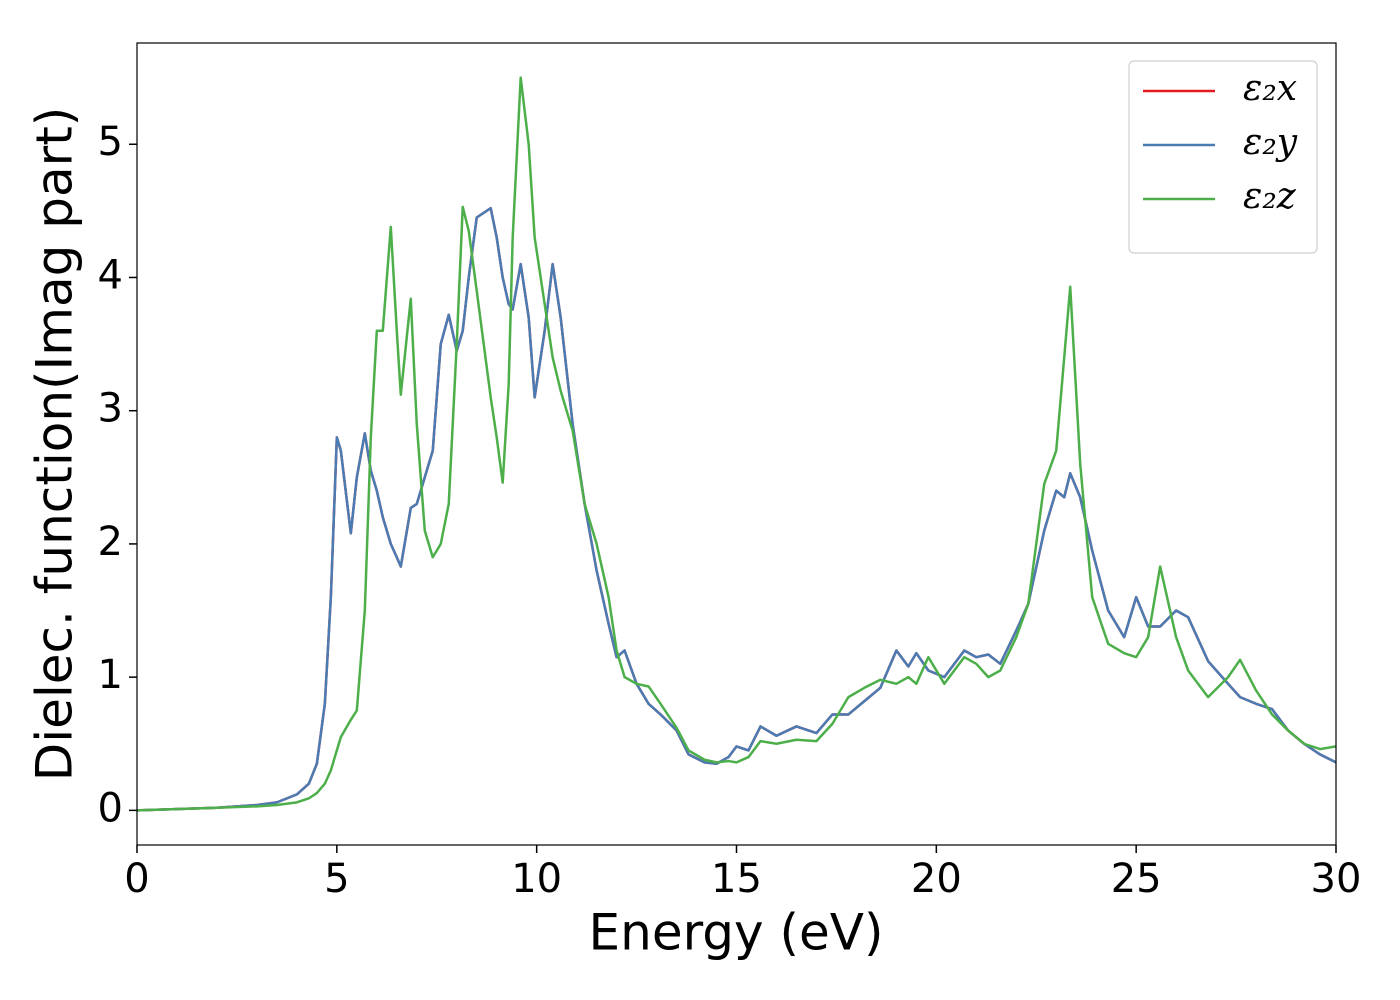 The image size is (1400, 1000). Describe the element at coordinates (110, 275) in the screenshot. I see `y-tick-label: 4` at that location.